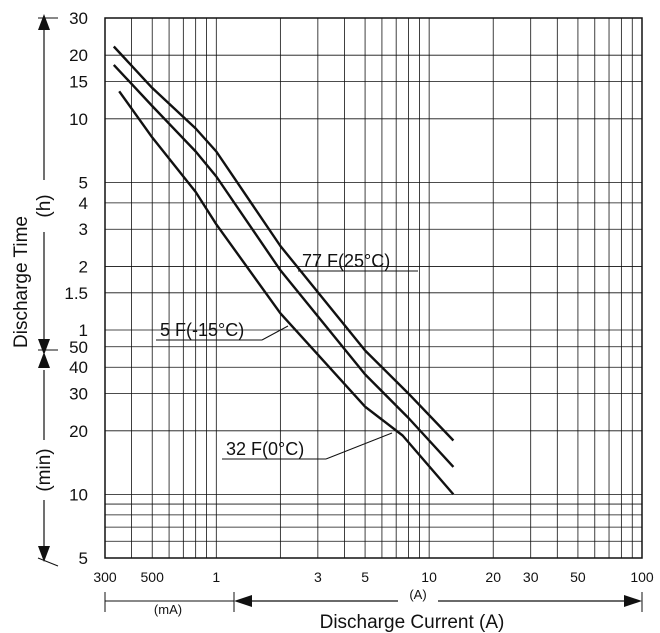 Image resolution: width=660 pixels, height=633 pixels. I want to click on y-tick-label: 1.5, so click(76, 293).